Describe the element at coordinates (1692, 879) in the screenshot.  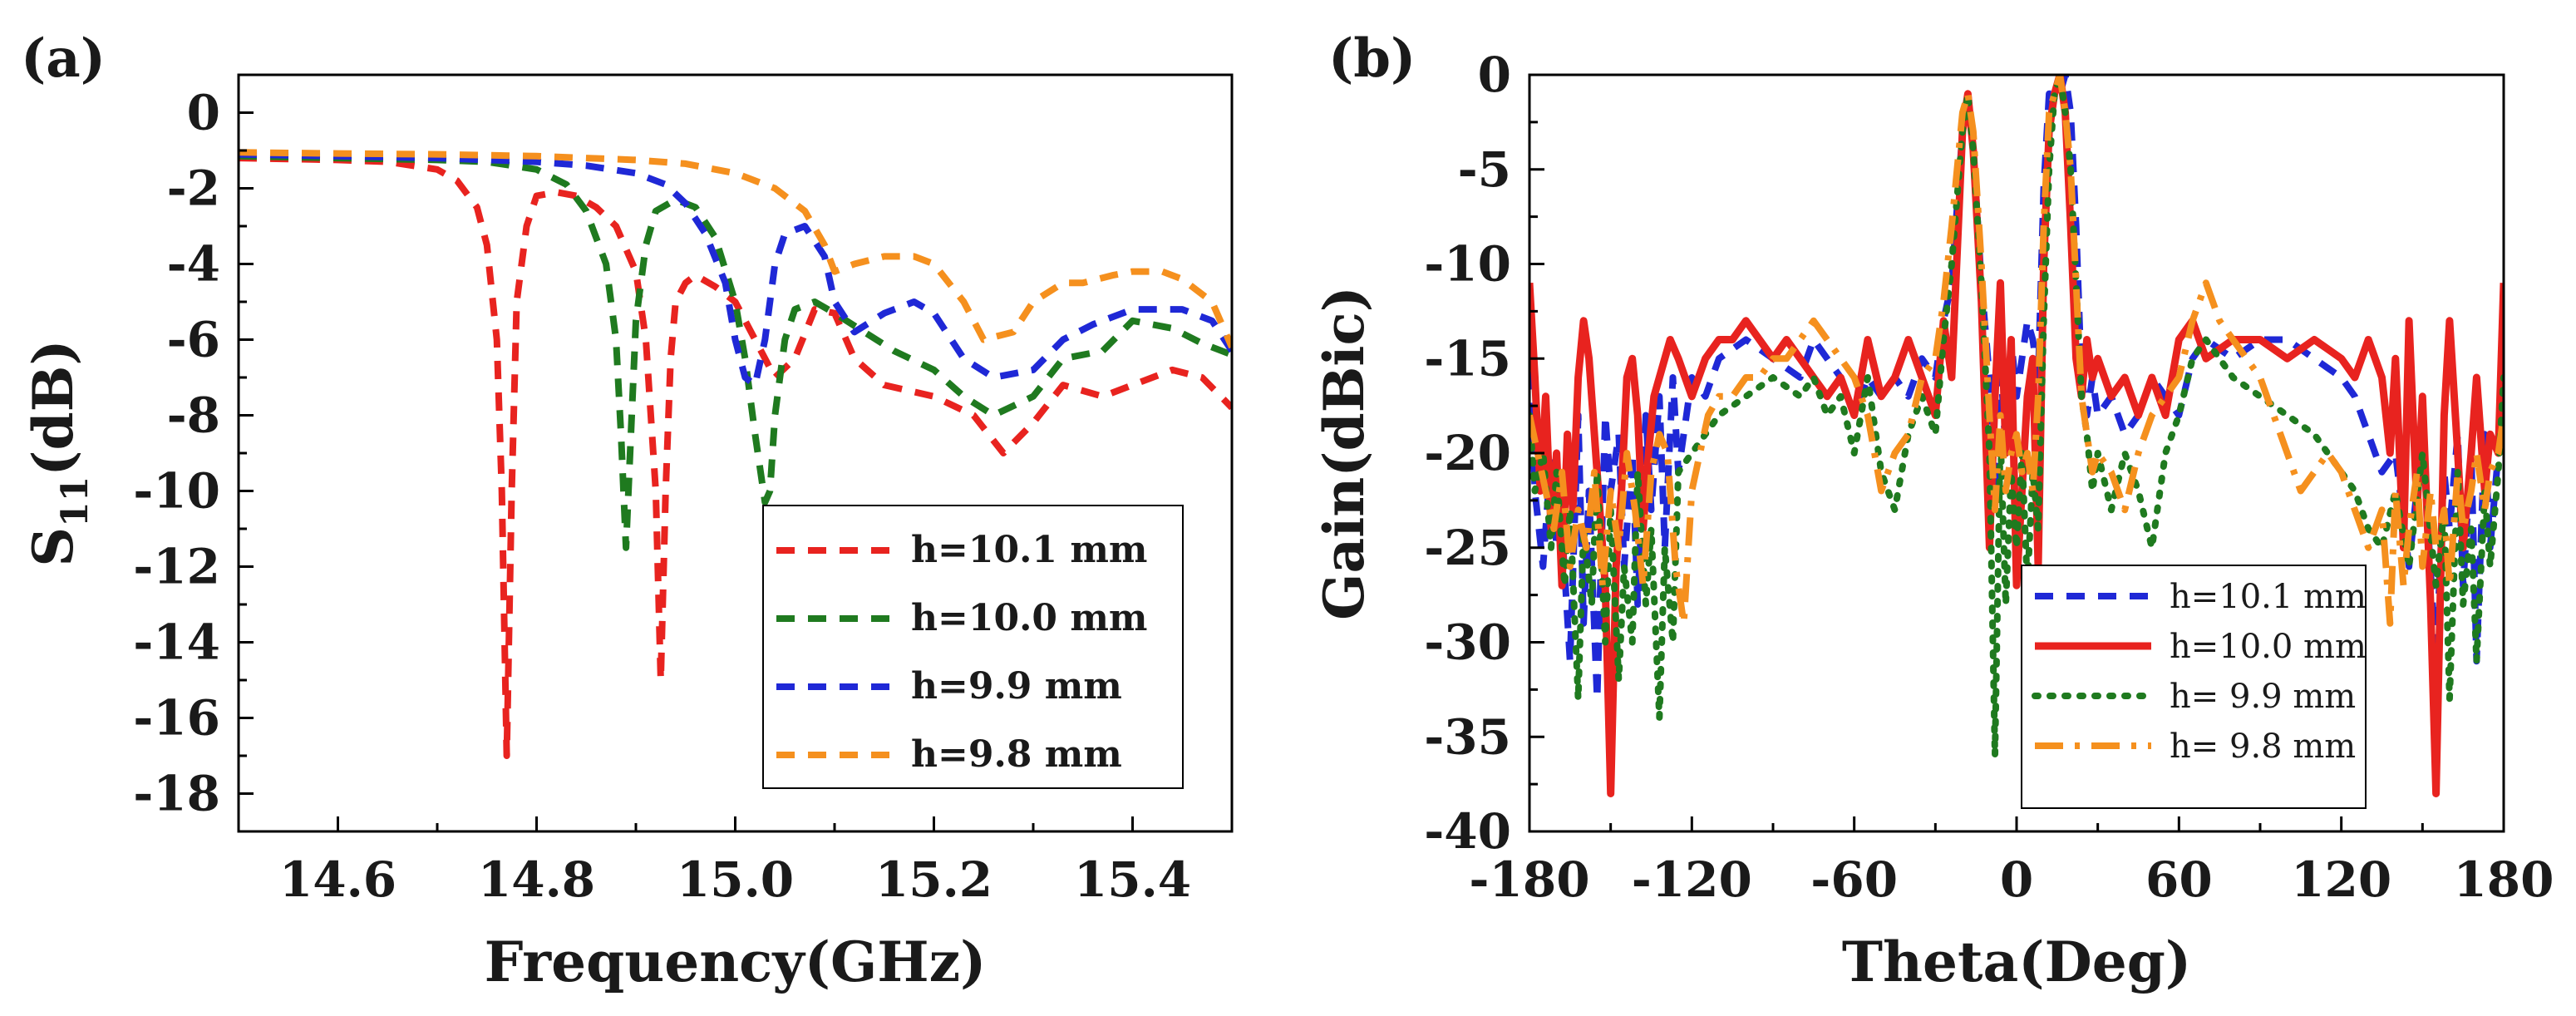
I see `x-tick-label: -120` at that location.